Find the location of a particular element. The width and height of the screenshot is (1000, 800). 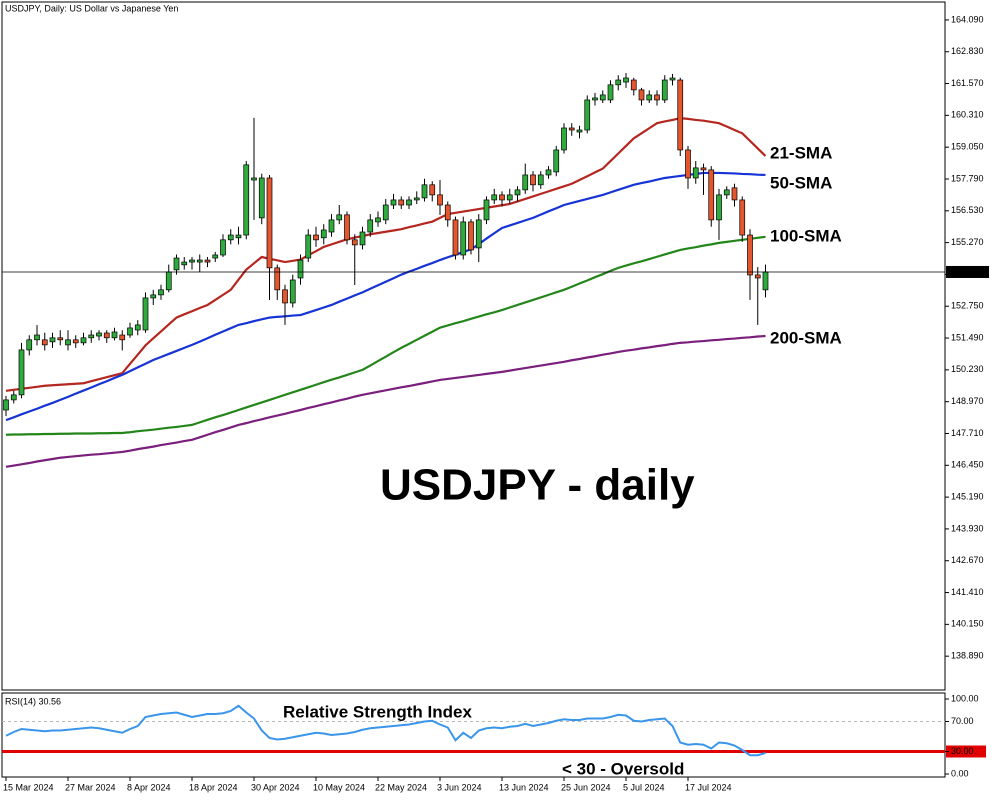

y-tick-label: 164.090 is located at coordinates (967, 19).